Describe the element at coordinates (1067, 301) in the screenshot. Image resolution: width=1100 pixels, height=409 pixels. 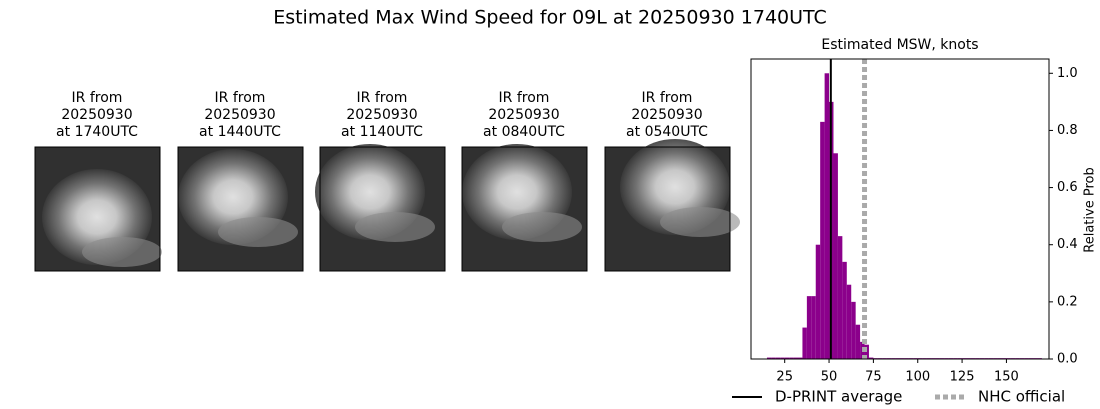
I see `y-tick-label: 0.2` at that location.